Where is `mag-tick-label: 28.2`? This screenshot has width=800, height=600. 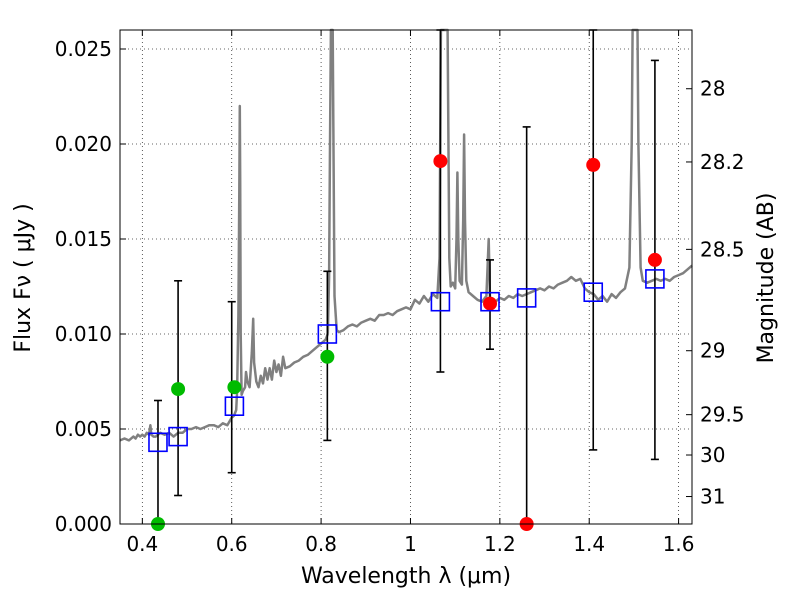 mag-tick-label: 28.2 is located at coordinates (722, 162).